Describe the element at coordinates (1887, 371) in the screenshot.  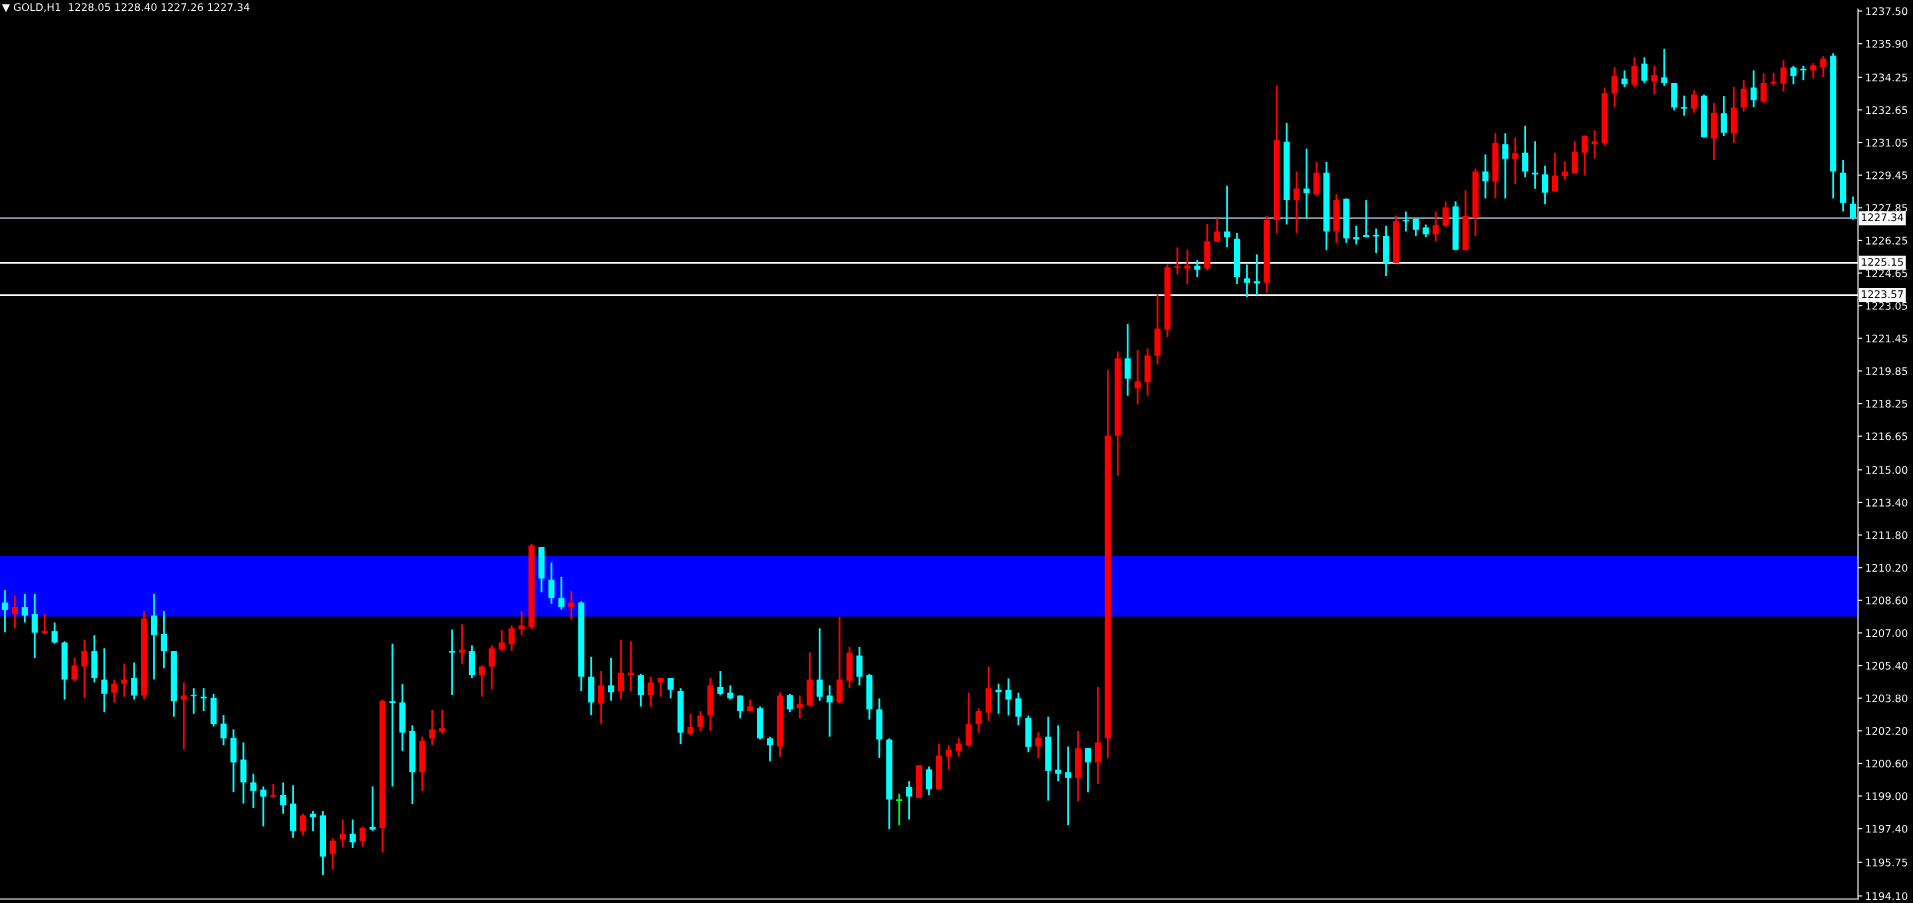
I see `y-tick-label: 1219.85` at that location.